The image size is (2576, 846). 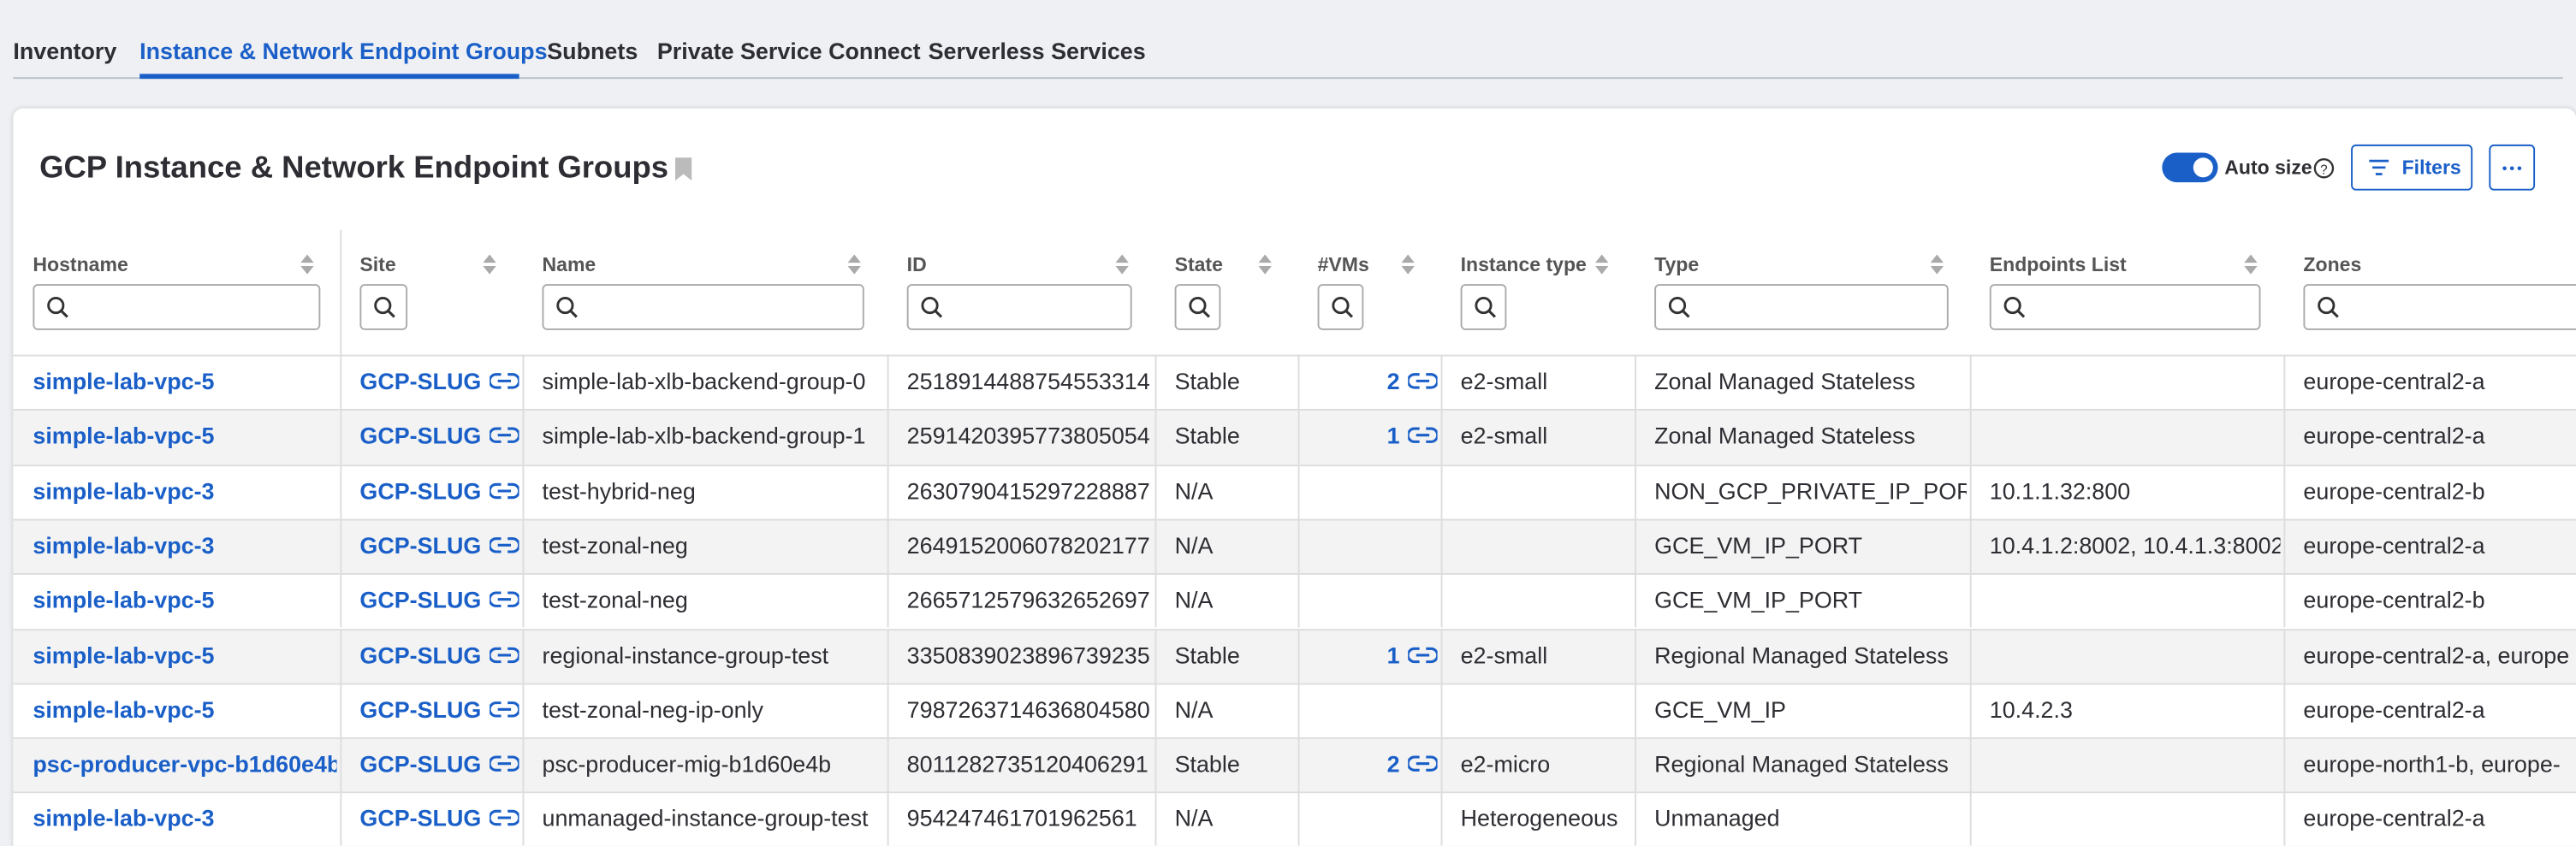 I want to click on table-cell: europe-central2-a, so click(x=2438, y=545).